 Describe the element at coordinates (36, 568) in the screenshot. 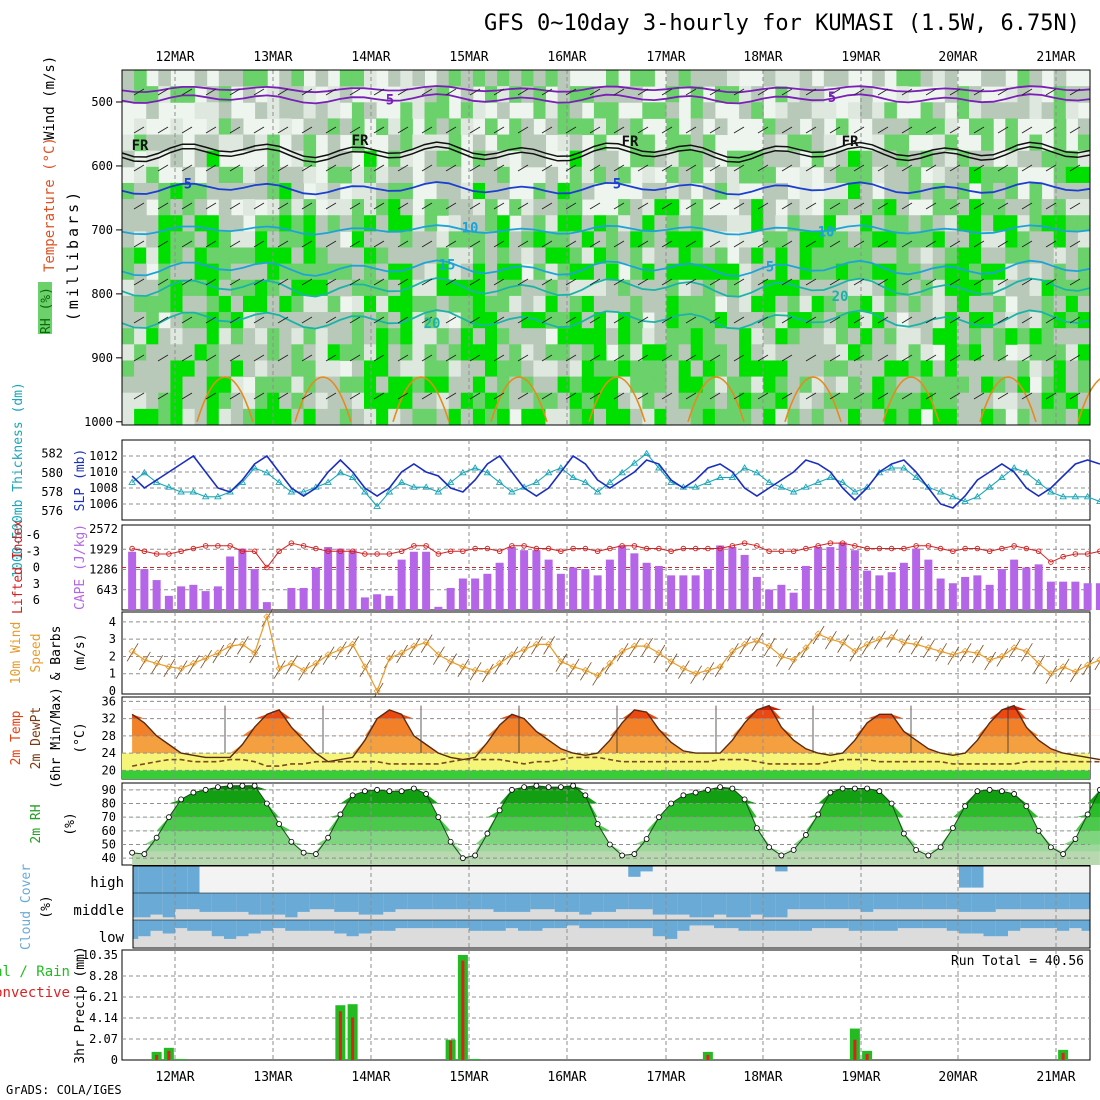

I see `lifted-index-tick-label: 0` at that location.